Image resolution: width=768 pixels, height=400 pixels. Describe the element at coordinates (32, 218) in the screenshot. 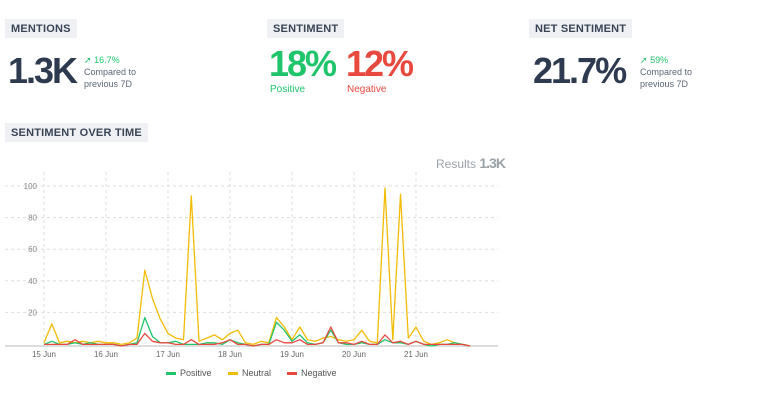

I see `y-tick-label: 80` at that location.